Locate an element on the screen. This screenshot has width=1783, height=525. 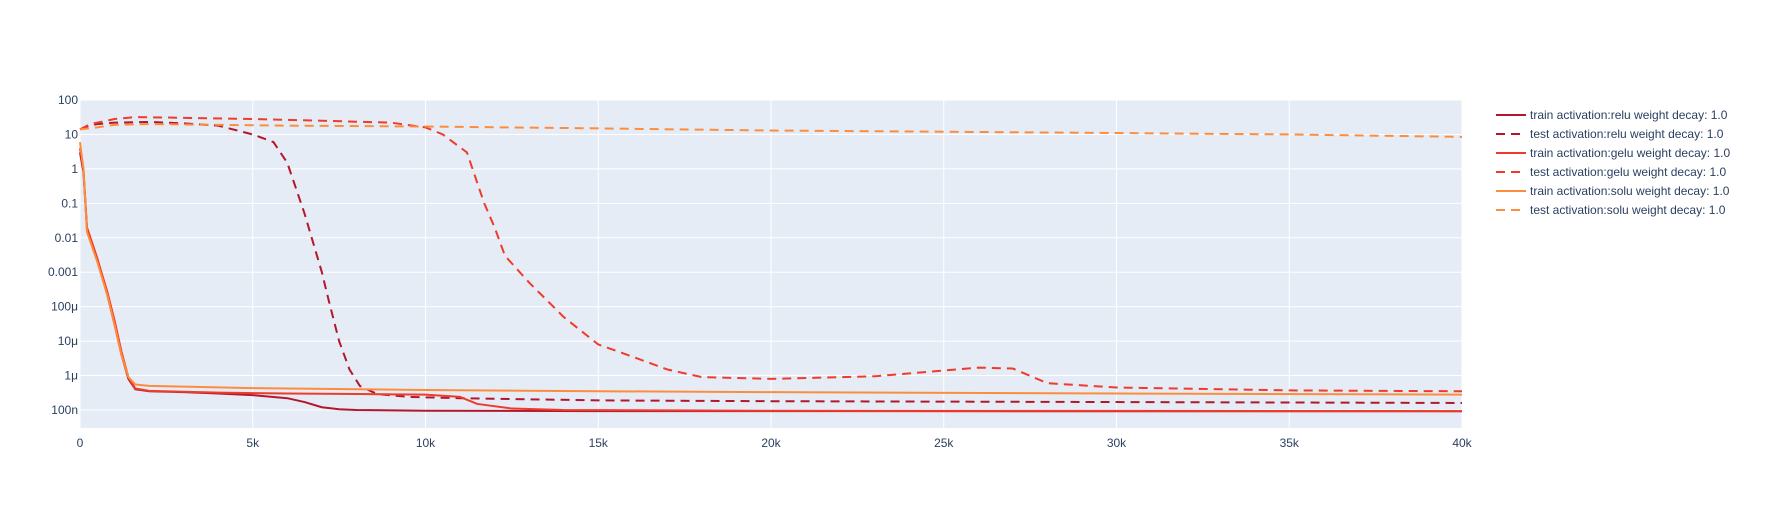
y-tick-label: 0.1 is located at coordinates (69, 203).